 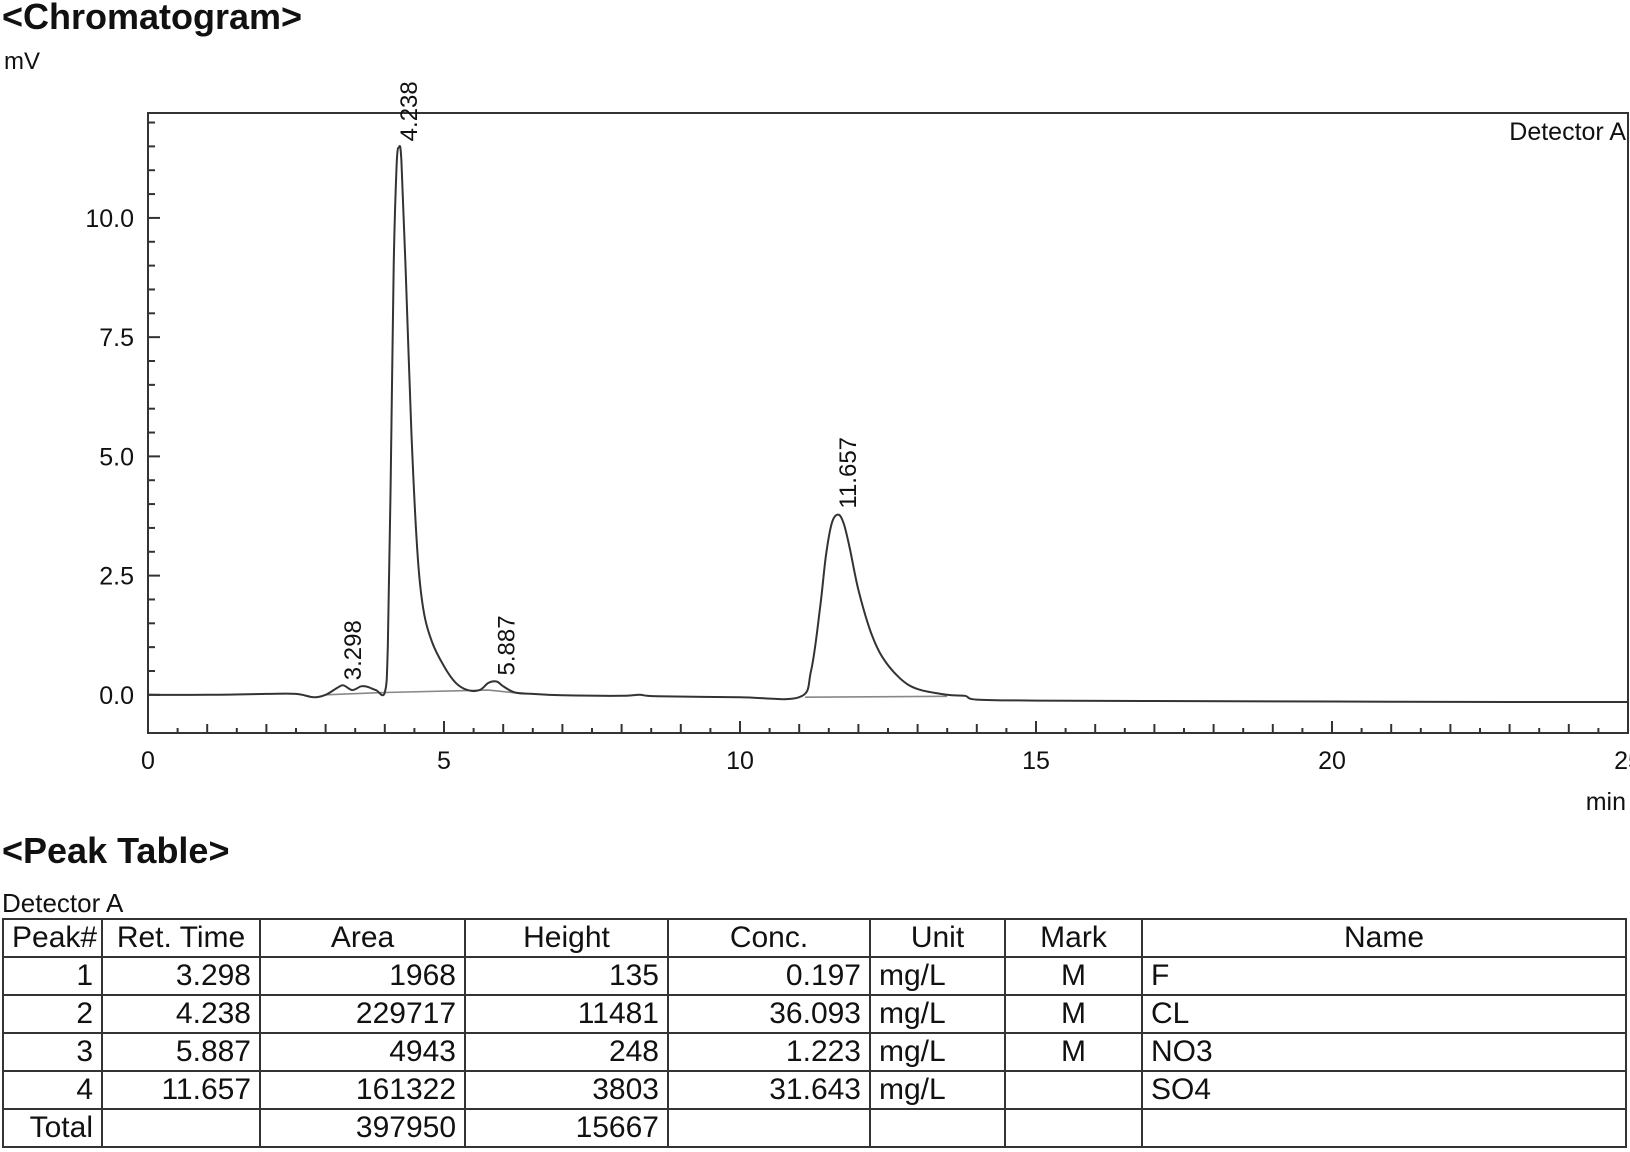 What do you see at coordinates (1622, 761) in the screenshot?
I see `x-tick-label: 25` at bounding box center [1622, 761].